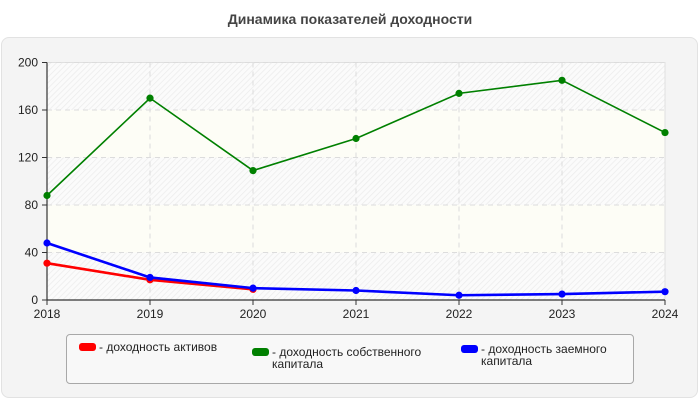 This screenshot has width=700, height=400. What do you see at coordinates (350, 19) in the screenshot?
I see `chart-title: Динамика показателей доходности` at bounding box center [350, 19].